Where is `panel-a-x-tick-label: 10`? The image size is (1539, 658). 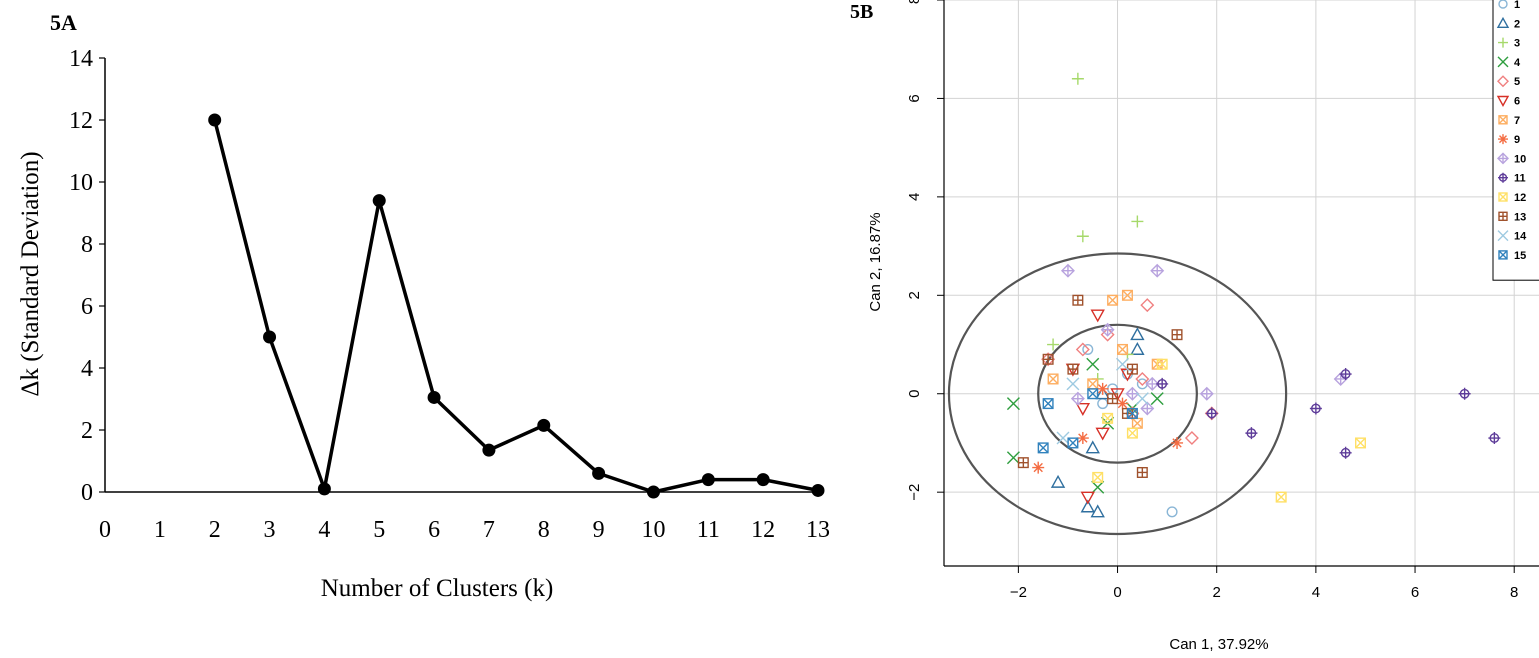 panel-a-x-tick-label: 10 is located at coordinates (653, 530).